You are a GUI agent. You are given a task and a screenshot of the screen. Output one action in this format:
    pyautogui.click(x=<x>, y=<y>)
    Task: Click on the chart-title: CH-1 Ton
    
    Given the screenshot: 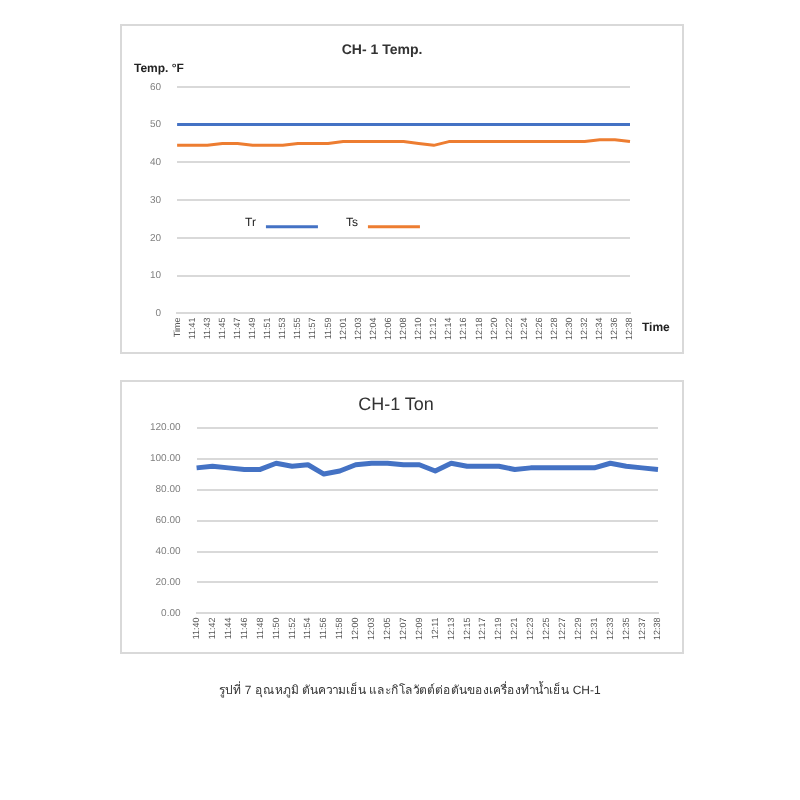 What is the action you would take?
    pyautogui.click(x=396, y=403)
    